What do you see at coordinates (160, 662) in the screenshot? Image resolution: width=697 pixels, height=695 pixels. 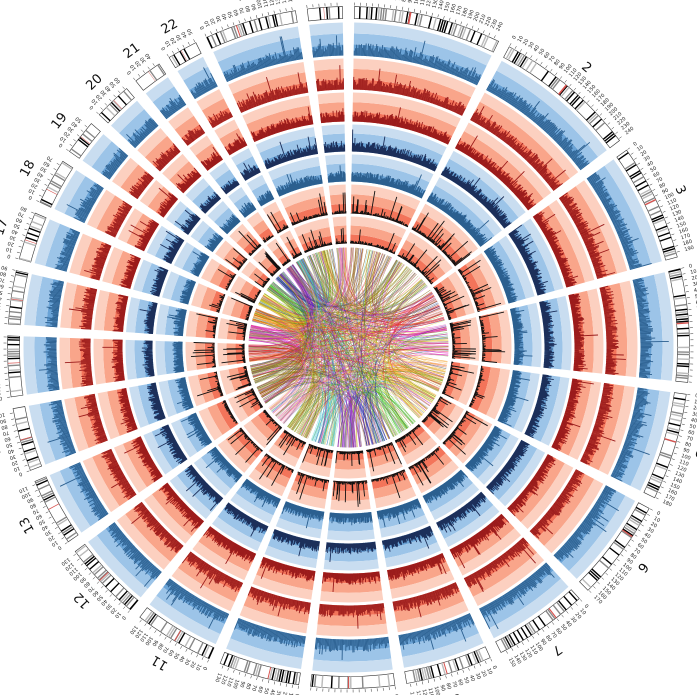 I see `chromosome-label-11: 11` at bounding box center [160, 662].